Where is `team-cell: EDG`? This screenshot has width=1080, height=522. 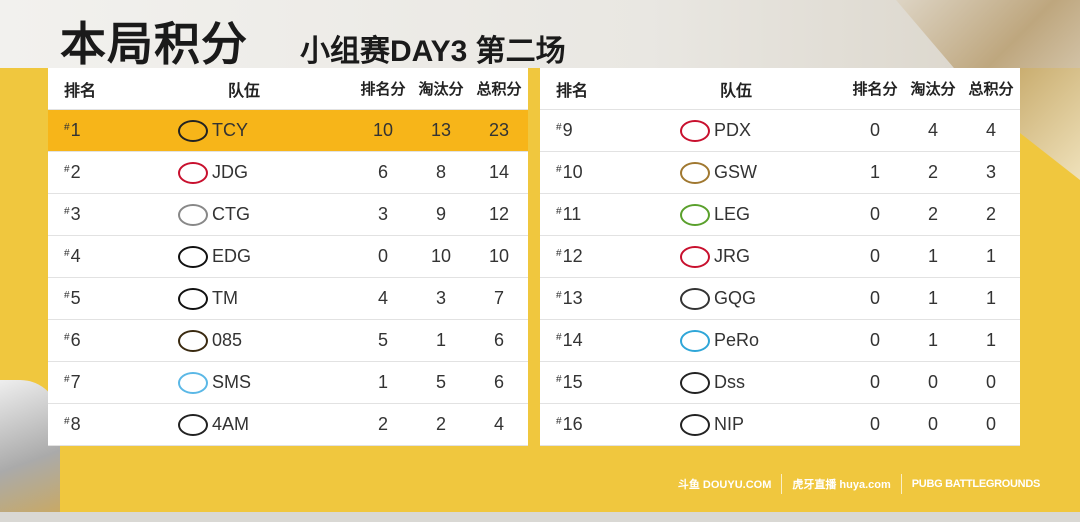 team-cell: EDG is located at coordinates (246, 256).